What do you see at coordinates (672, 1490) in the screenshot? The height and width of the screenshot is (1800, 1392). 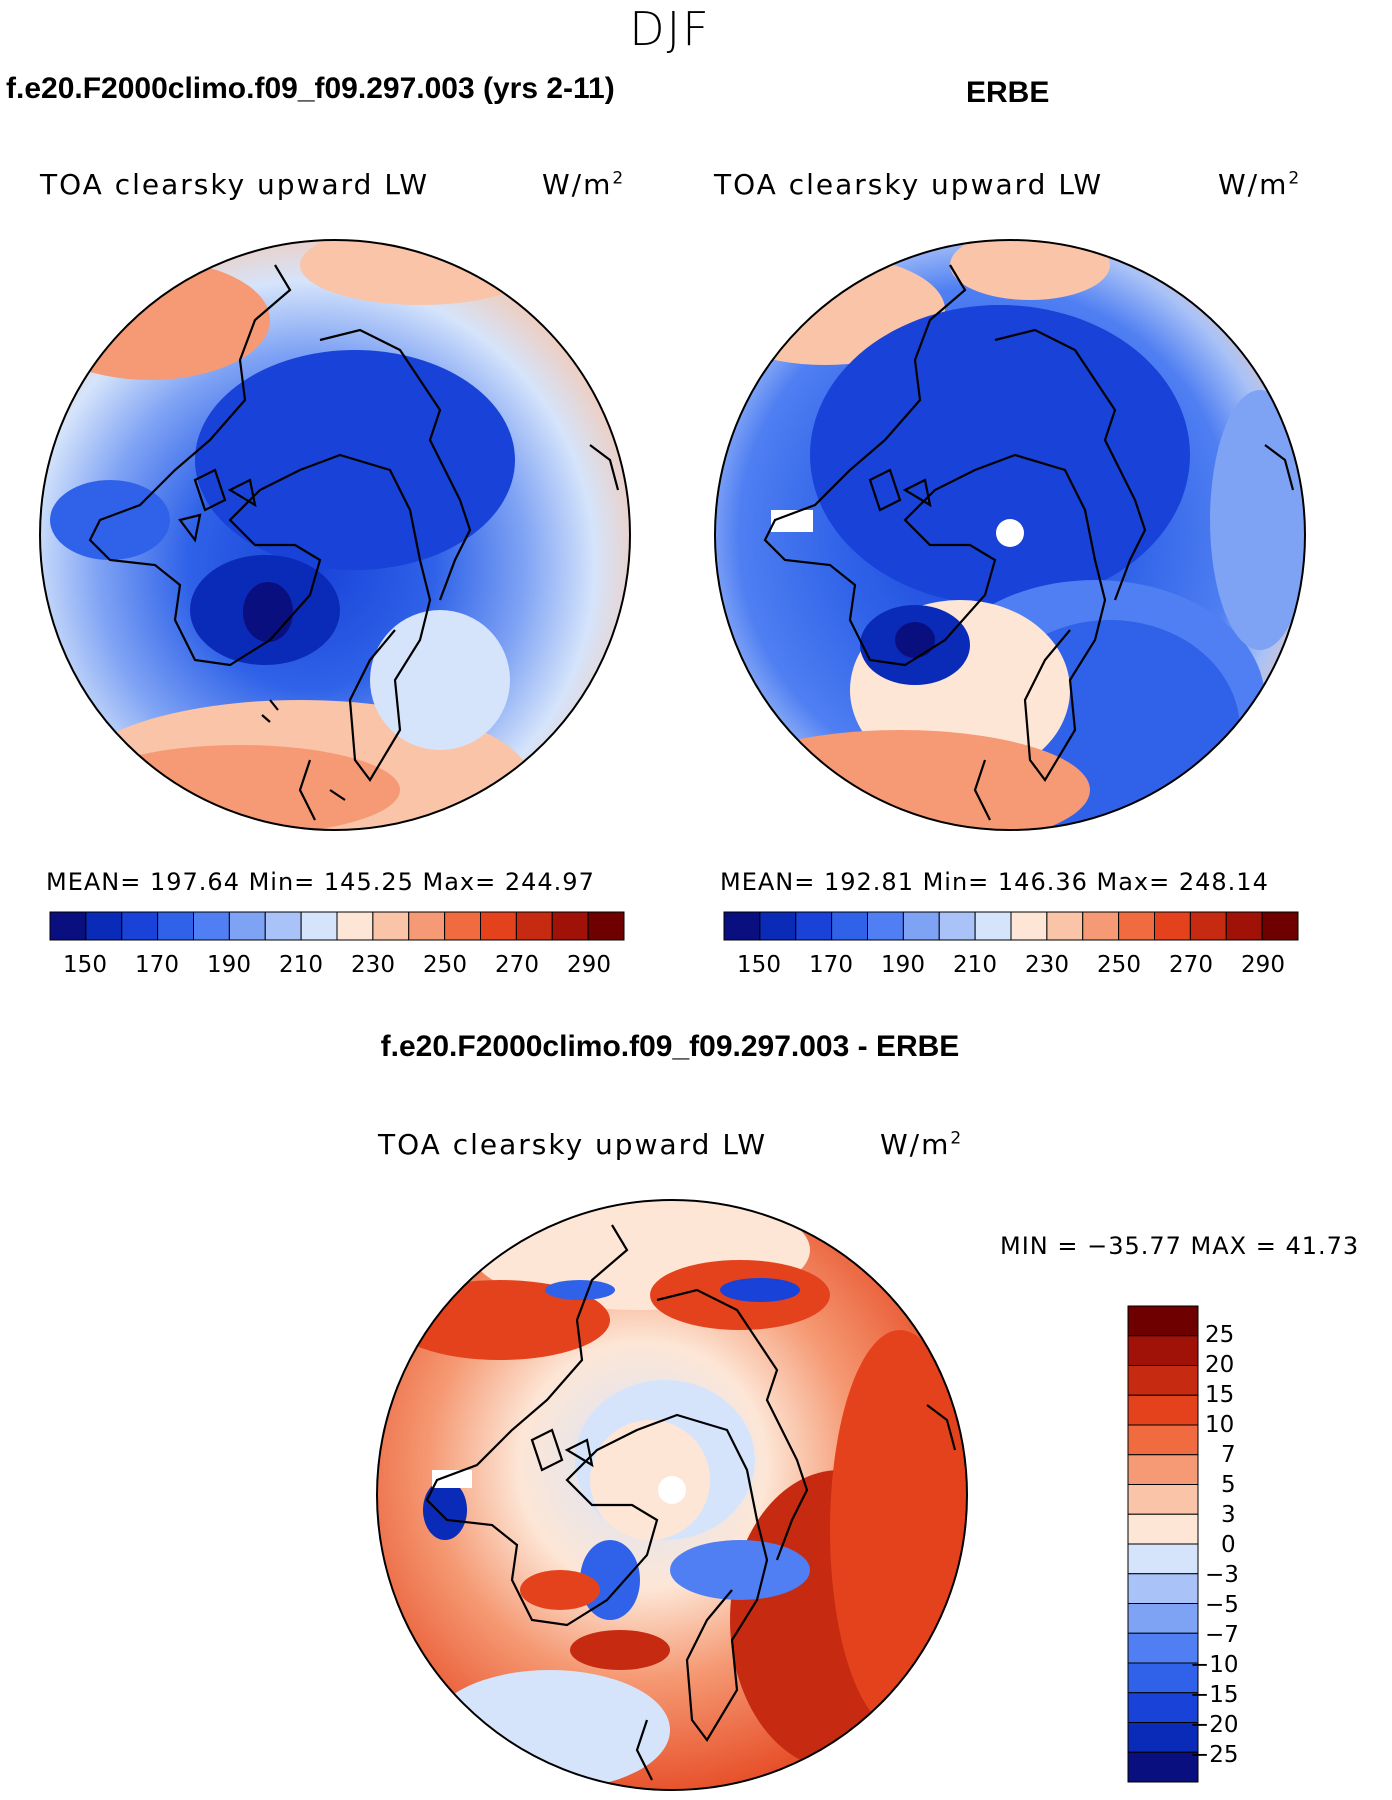 I see `diff-pole-missing-data` at bounding box center [672, 1490].